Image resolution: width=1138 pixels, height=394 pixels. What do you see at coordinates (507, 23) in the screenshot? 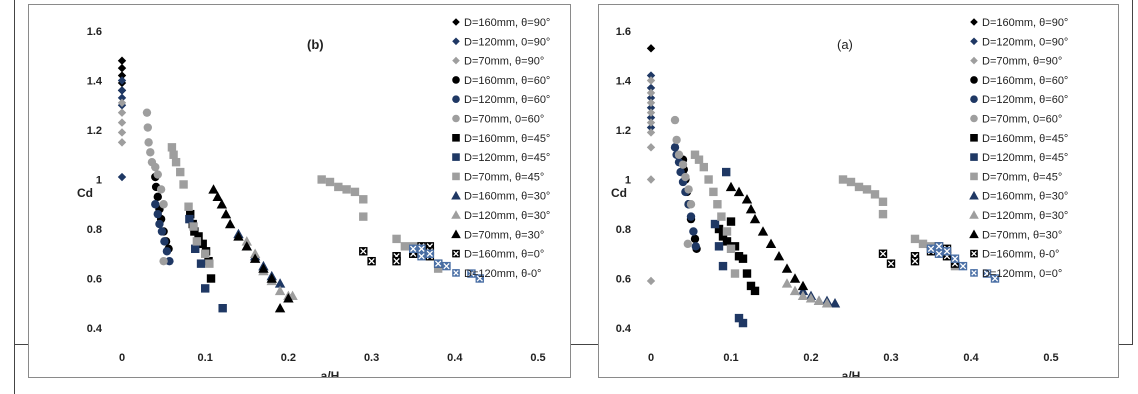
I see `legend-label: D=160mm, θ=90°` at bounding box center [507, 23].